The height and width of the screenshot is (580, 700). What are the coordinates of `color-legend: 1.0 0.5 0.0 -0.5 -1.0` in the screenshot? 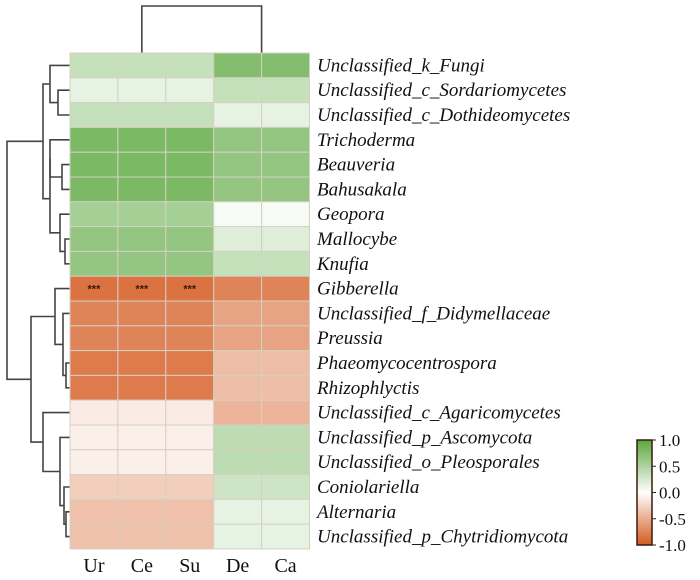 It's located at (661, 493).